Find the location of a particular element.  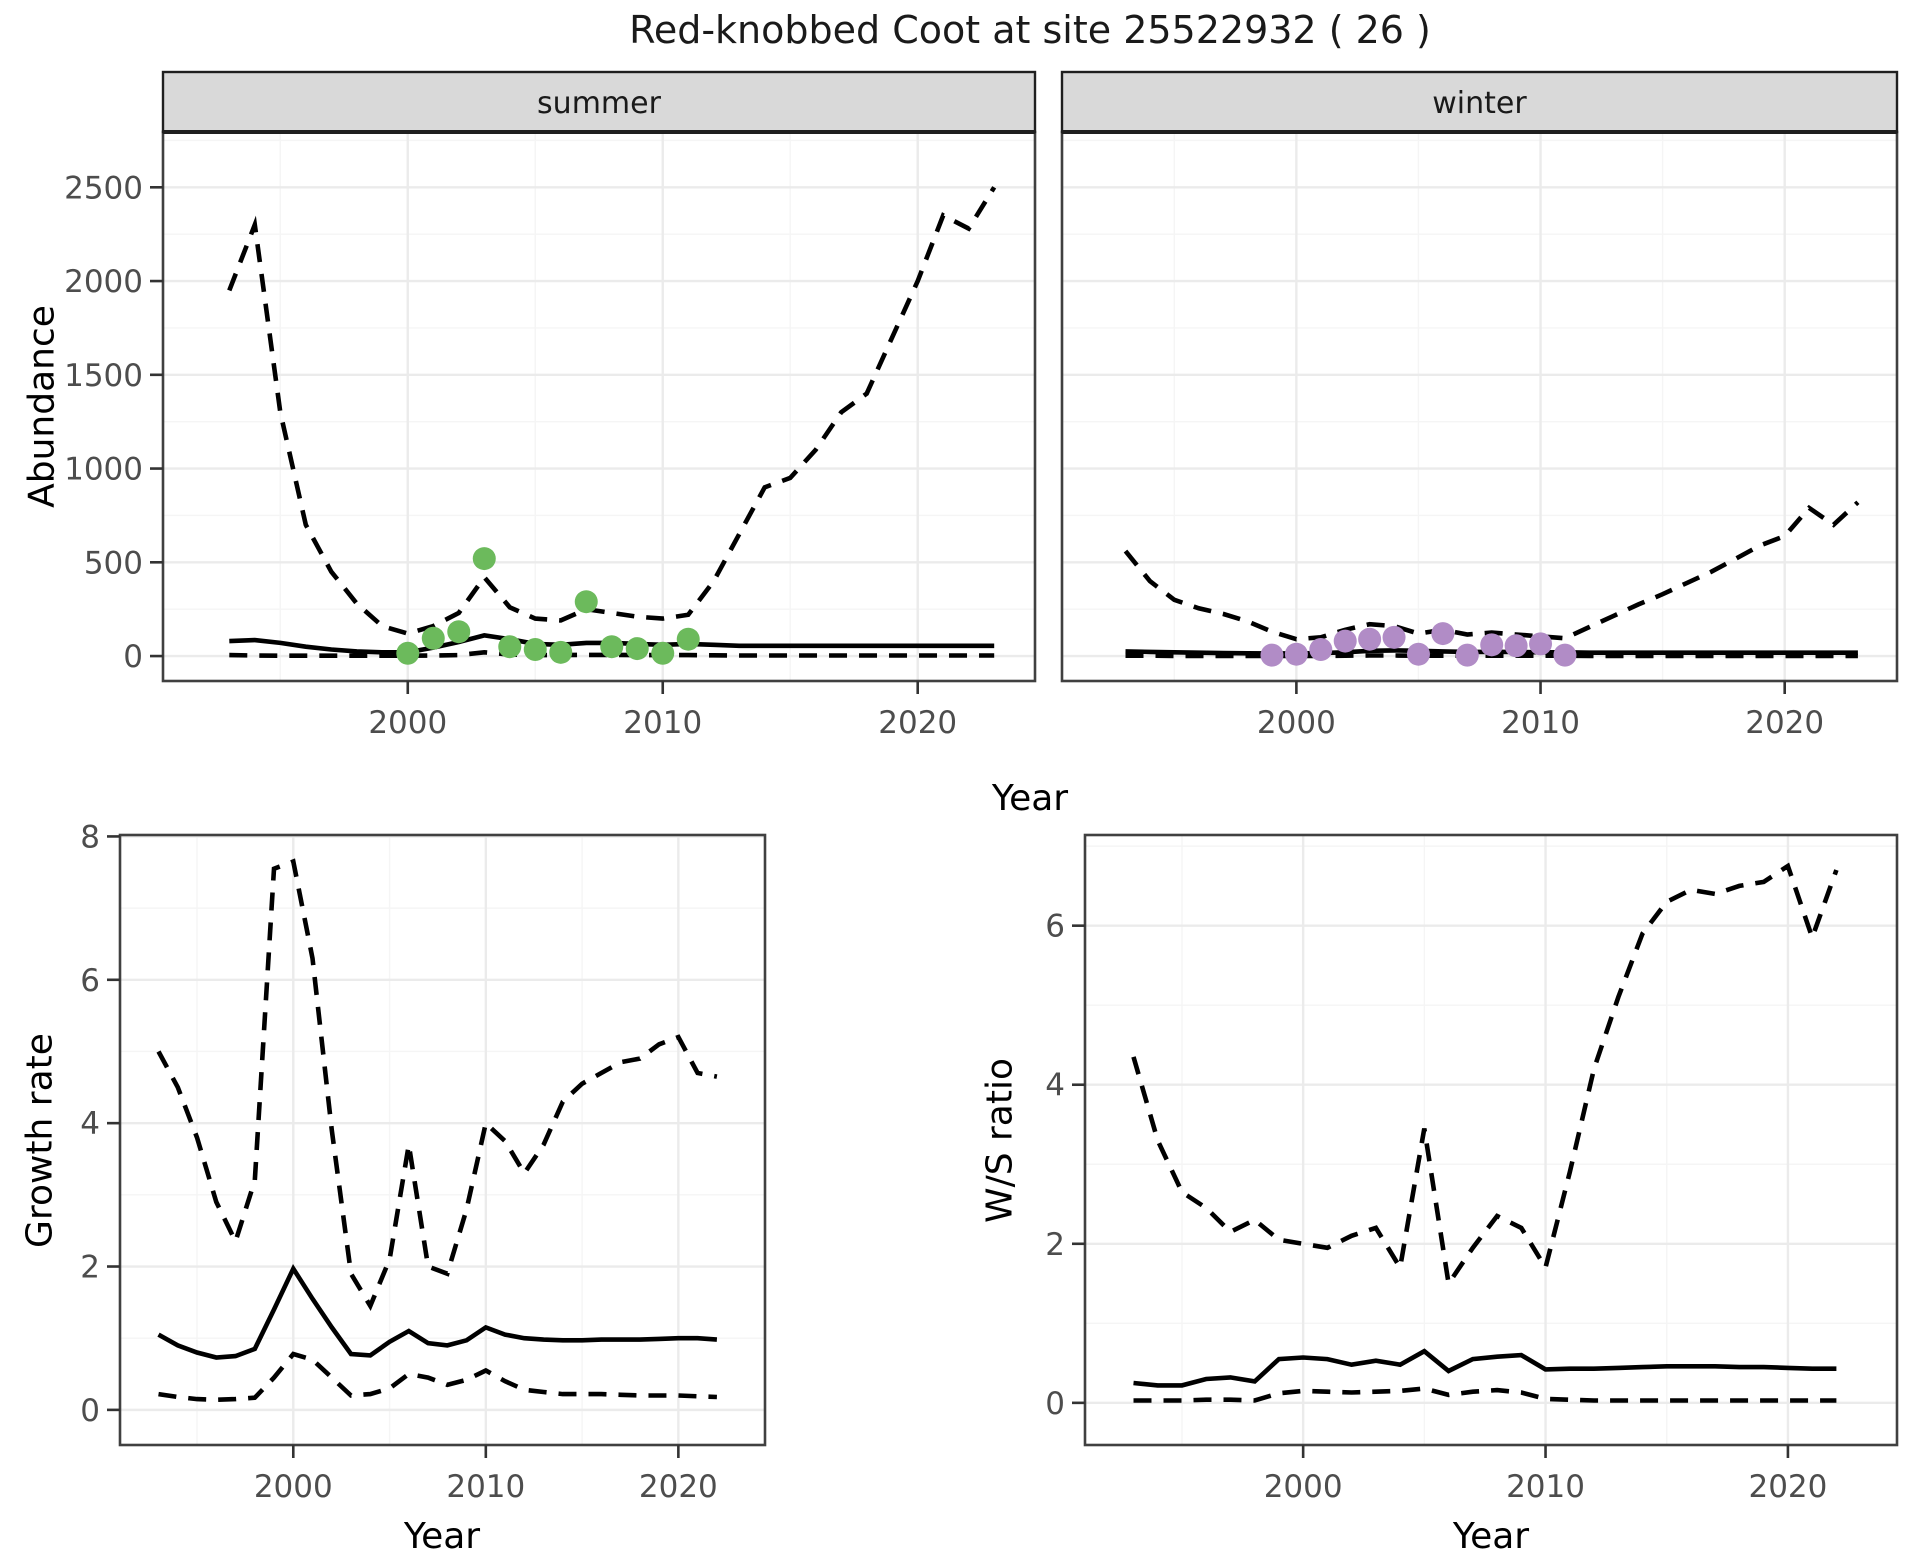

panel-border is located at coordinates (442, 1140).